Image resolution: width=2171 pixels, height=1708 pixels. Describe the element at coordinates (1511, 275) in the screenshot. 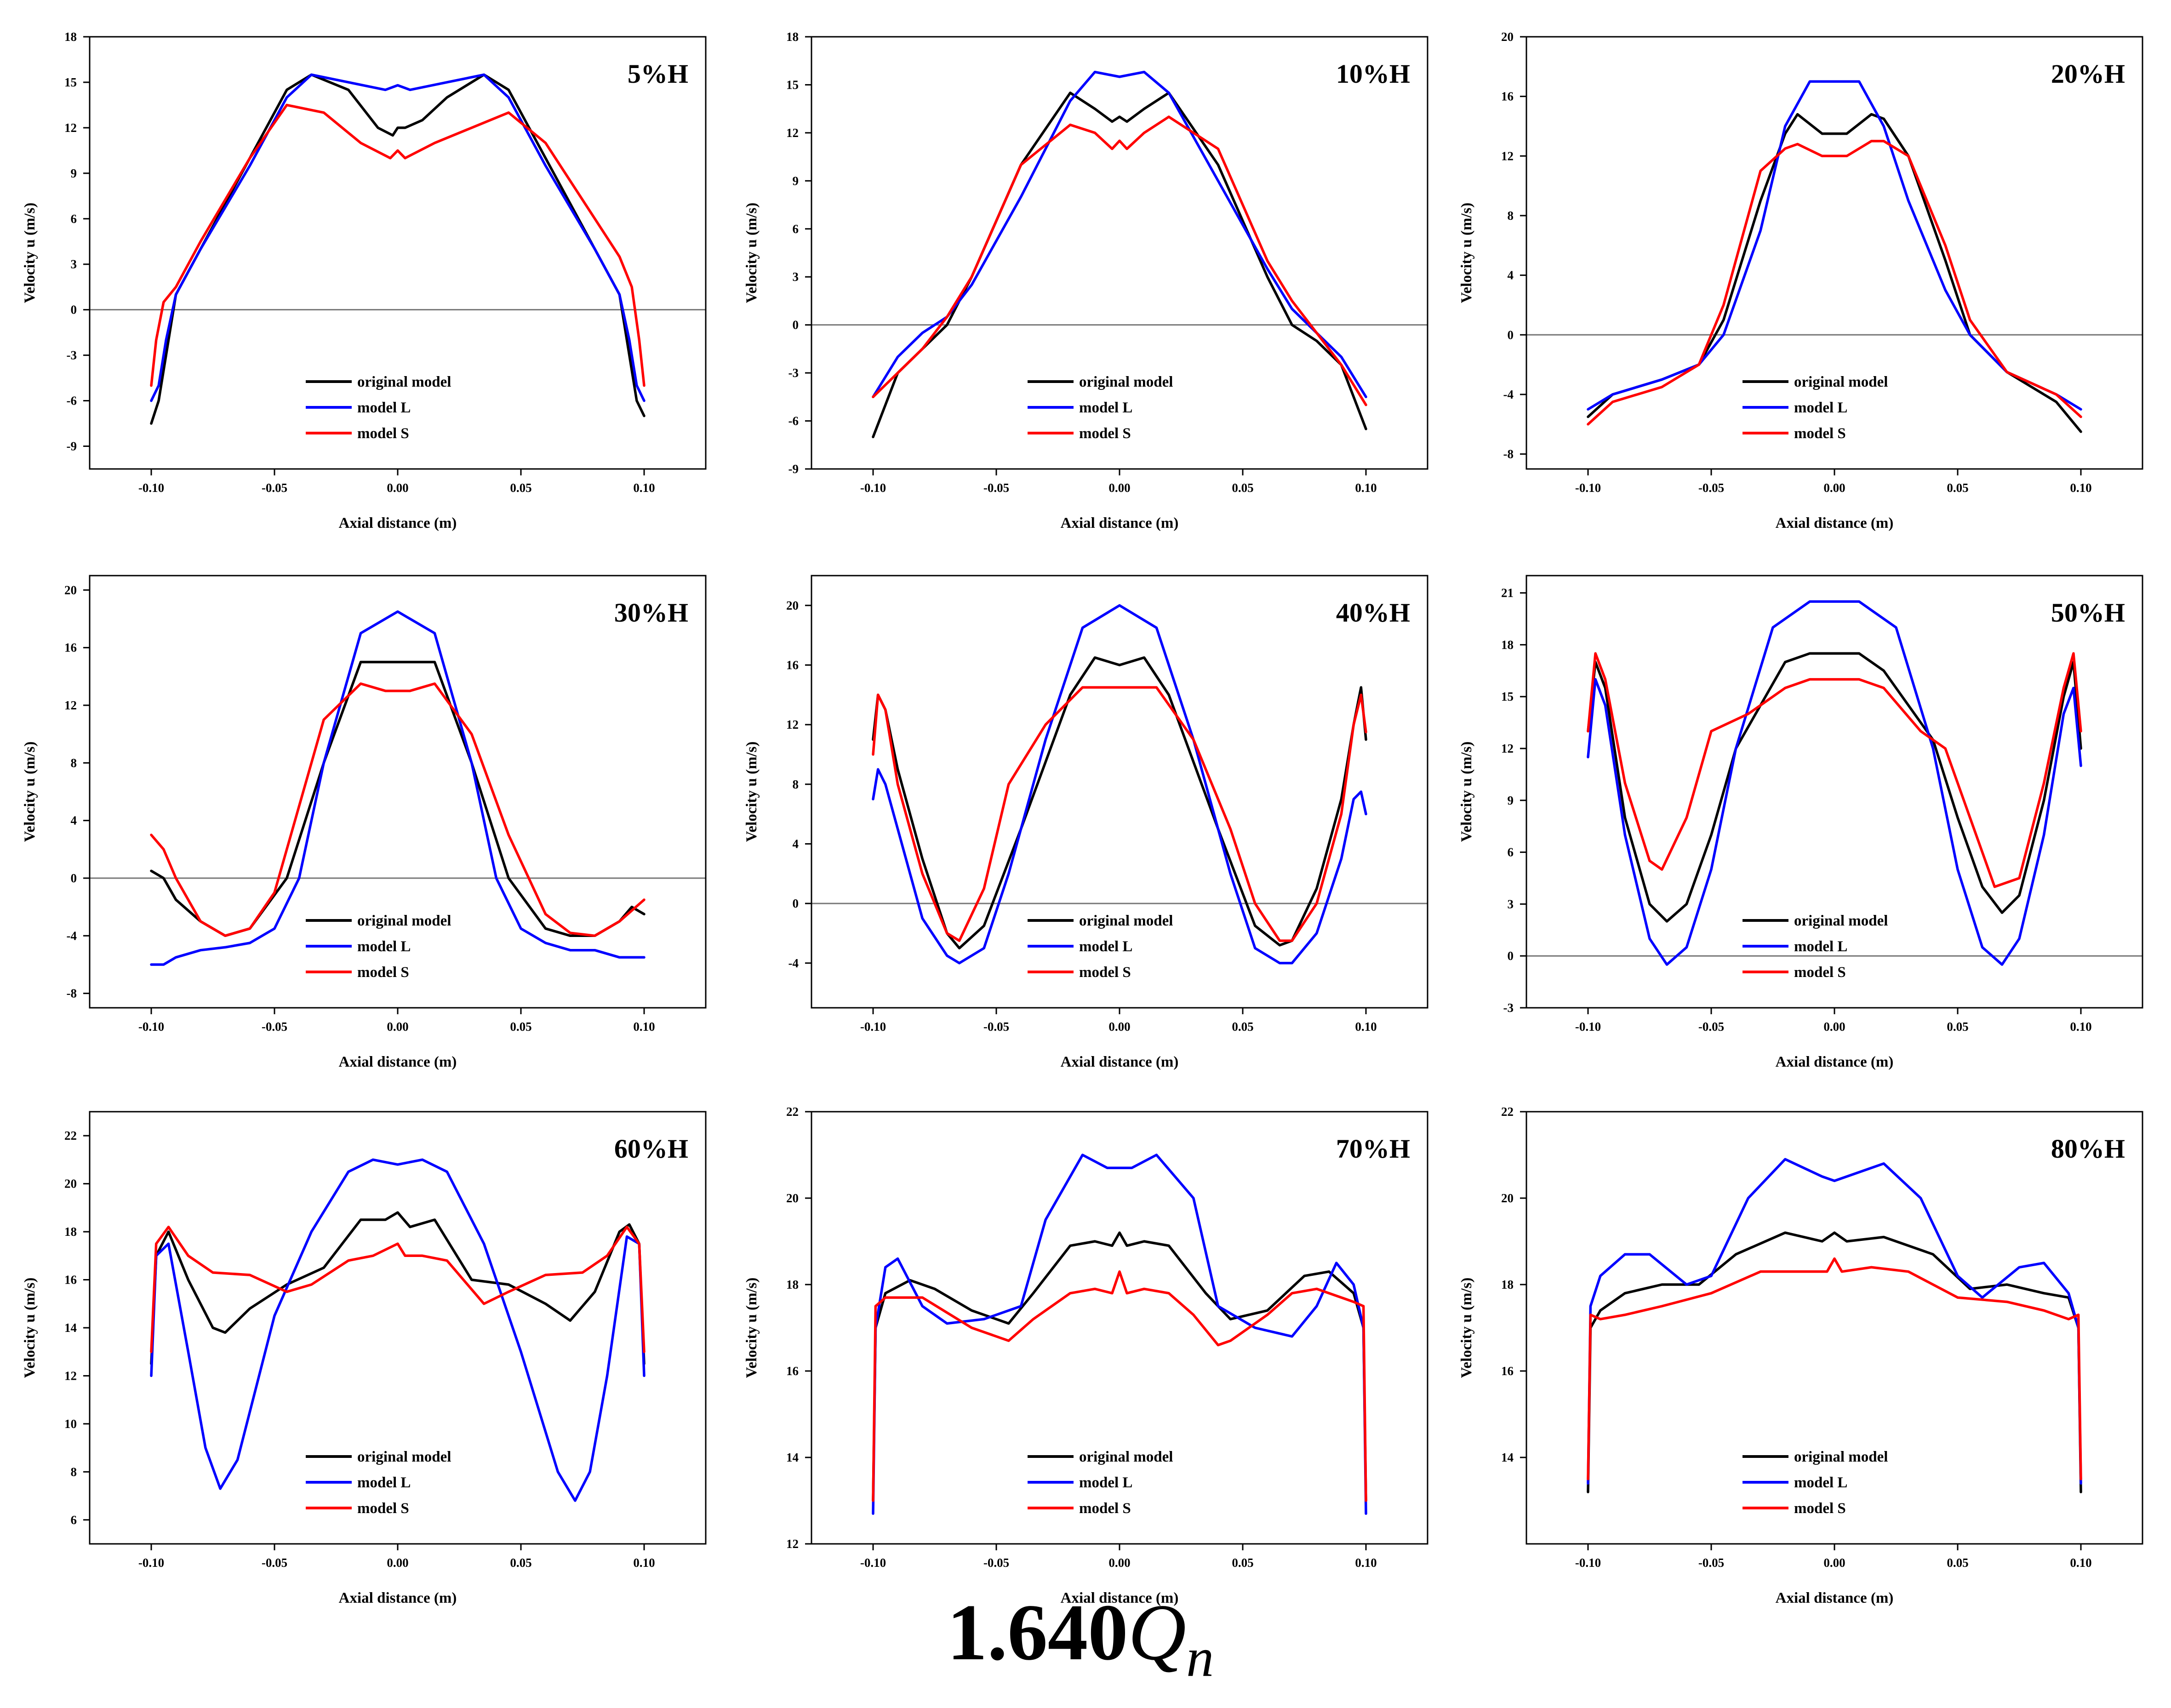

I see `y-tick-label: 4` at that location.